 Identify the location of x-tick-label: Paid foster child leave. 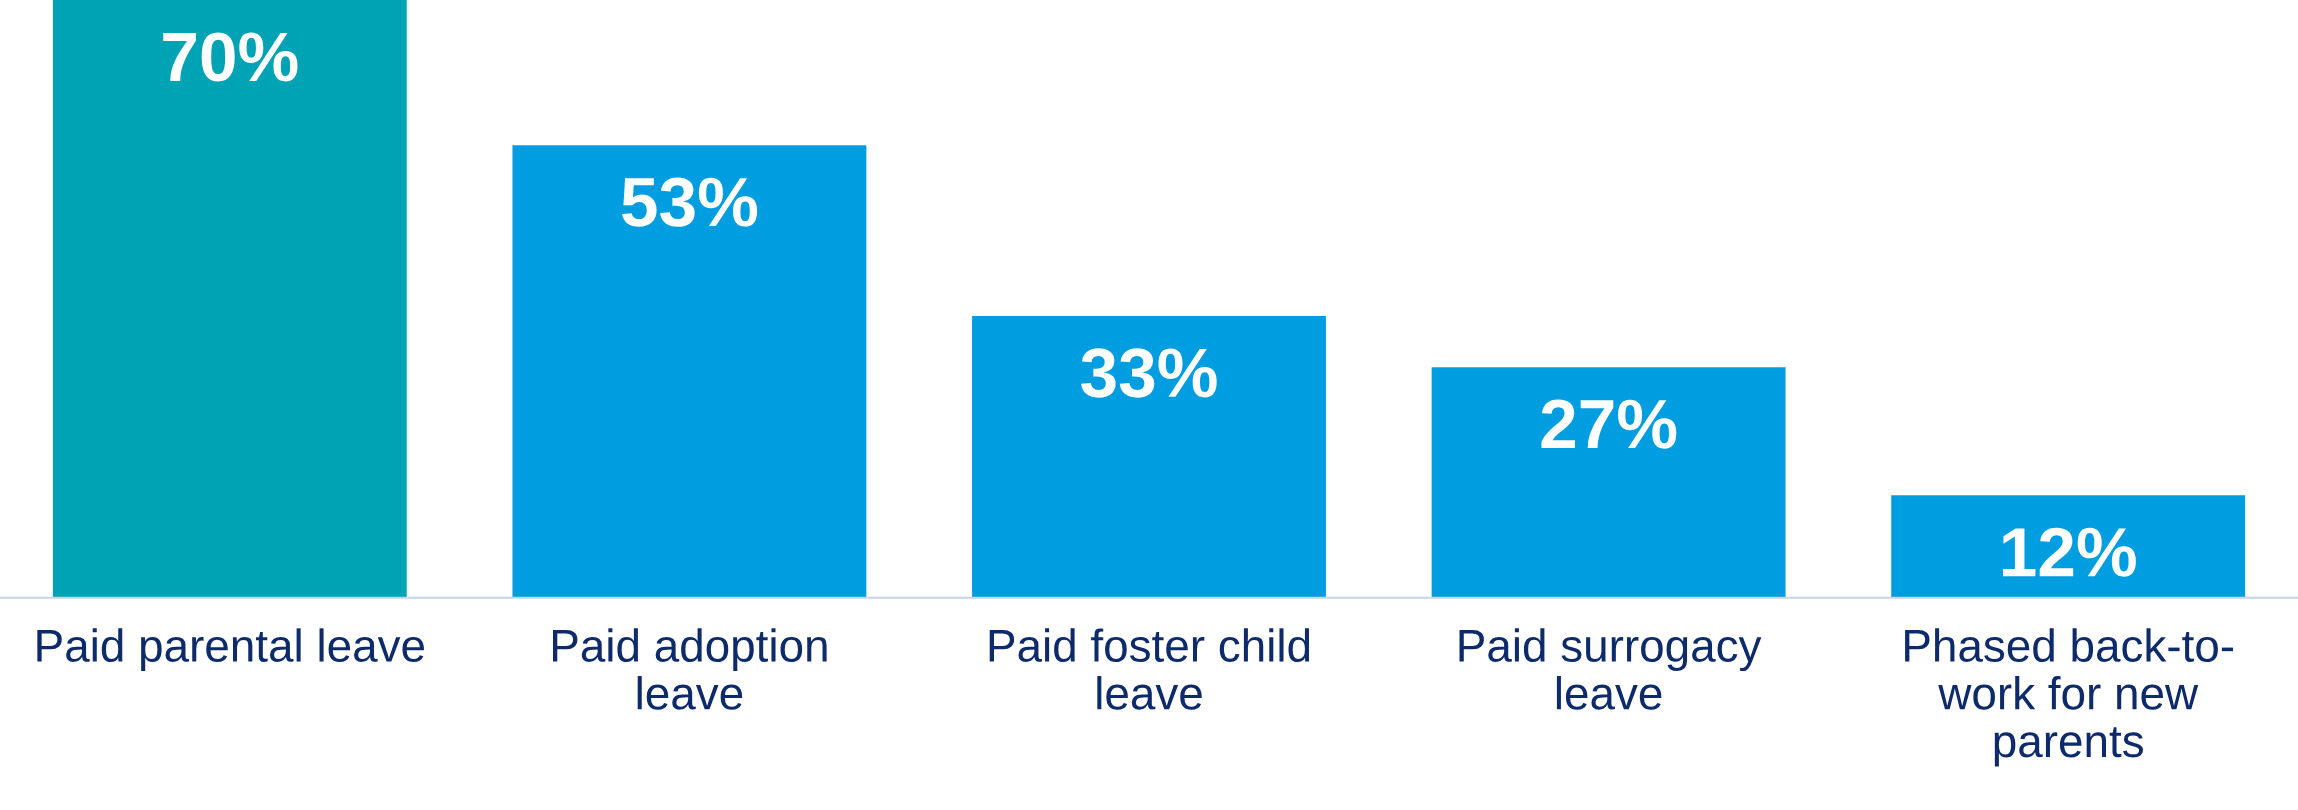
(1149, 669).